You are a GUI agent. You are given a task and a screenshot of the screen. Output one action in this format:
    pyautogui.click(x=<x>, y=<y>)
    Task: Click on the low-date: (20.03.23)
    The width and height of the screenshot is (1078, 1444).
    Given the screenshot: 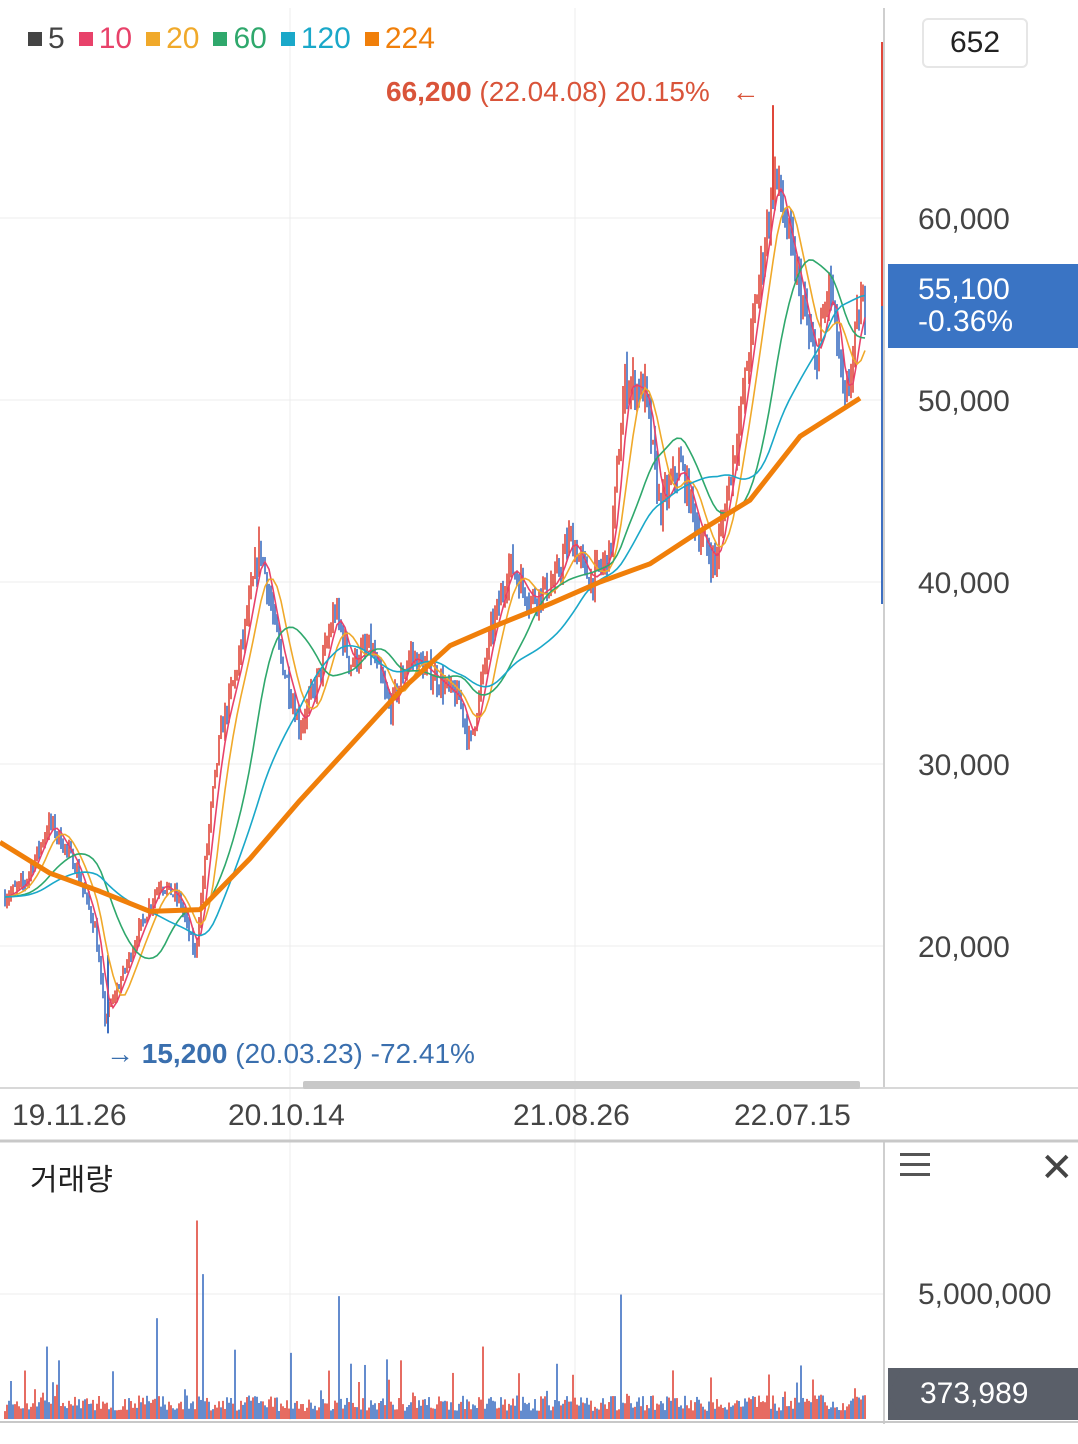 What is the action you would take?
    pyautogui.click(x=299, y=1053)
    